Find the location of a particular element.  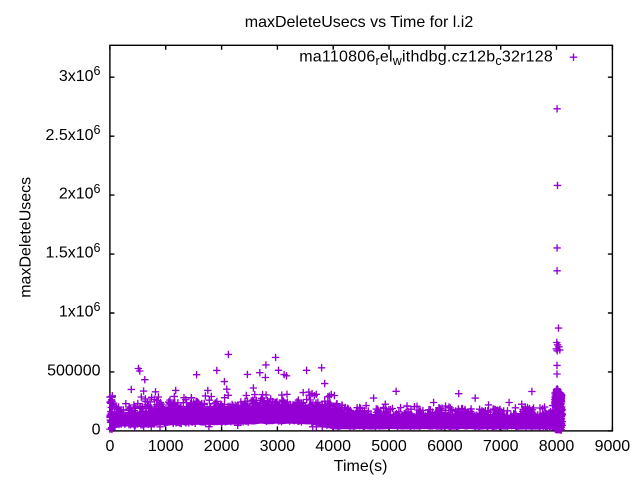

svg-text: 3x10⁶ is located at coordinates (80, 74).